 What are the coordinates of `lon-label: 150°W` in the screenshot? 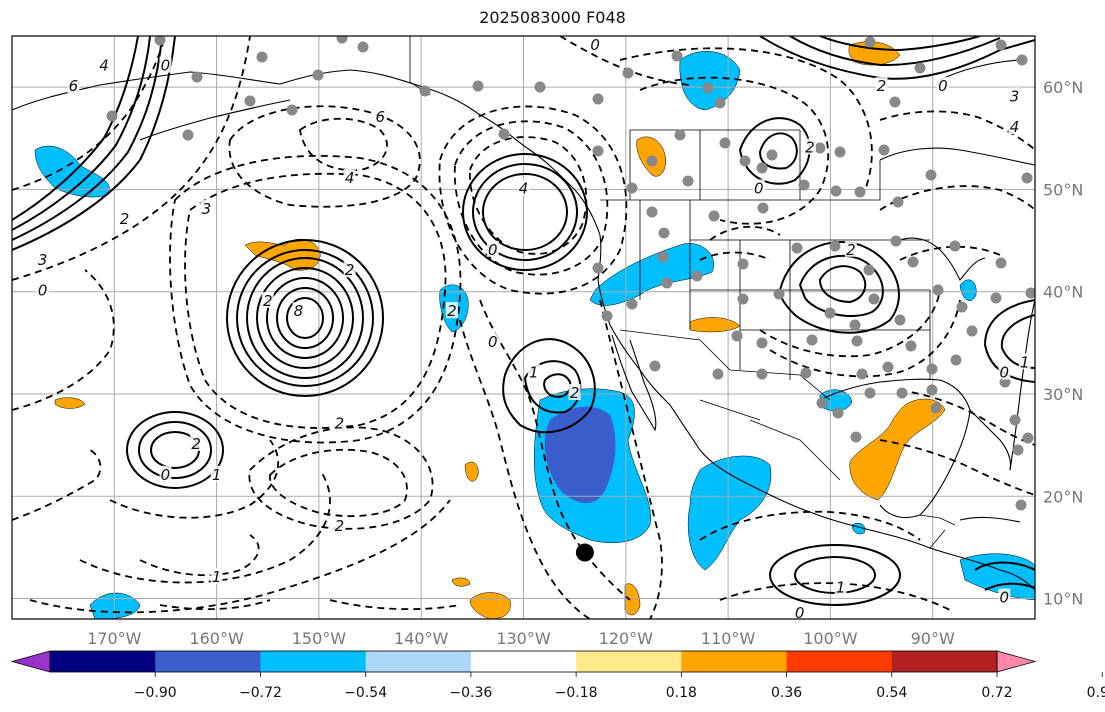 It's located at (319, 638).